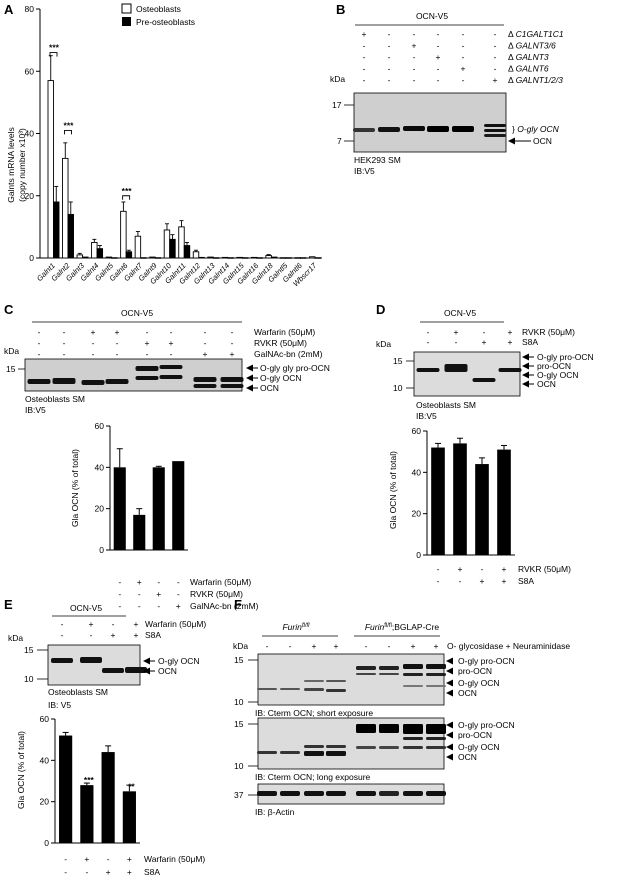 The width and height of the screenshot is (617, 879). I want to click on bar-Galnt7-pre-osteoblasts, so click(143, 258).